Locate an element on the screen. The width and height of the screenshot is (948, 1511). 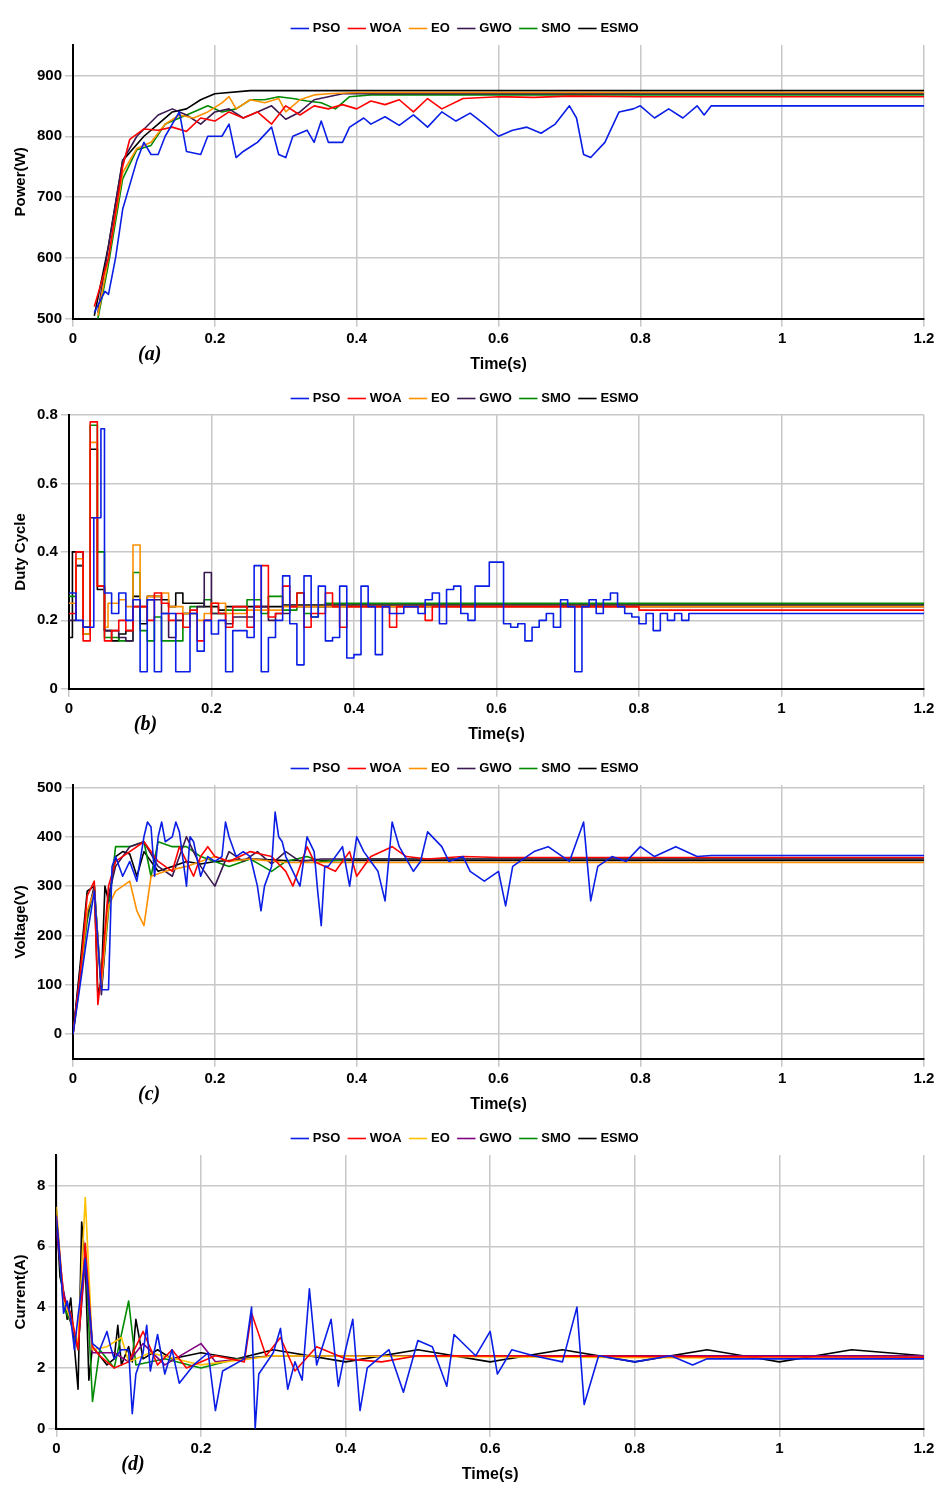
y-tick-label: 900 is located at coordinates (50, 74).